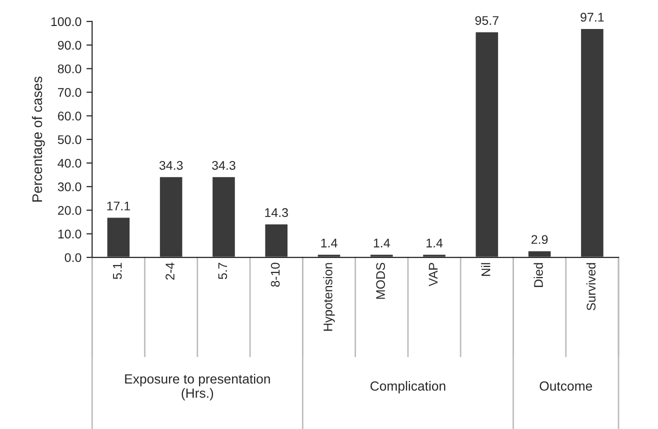  Describe the element at coordinates (66, 21) in the screenshot. I see `y-tick-label: 100.0` at that location.